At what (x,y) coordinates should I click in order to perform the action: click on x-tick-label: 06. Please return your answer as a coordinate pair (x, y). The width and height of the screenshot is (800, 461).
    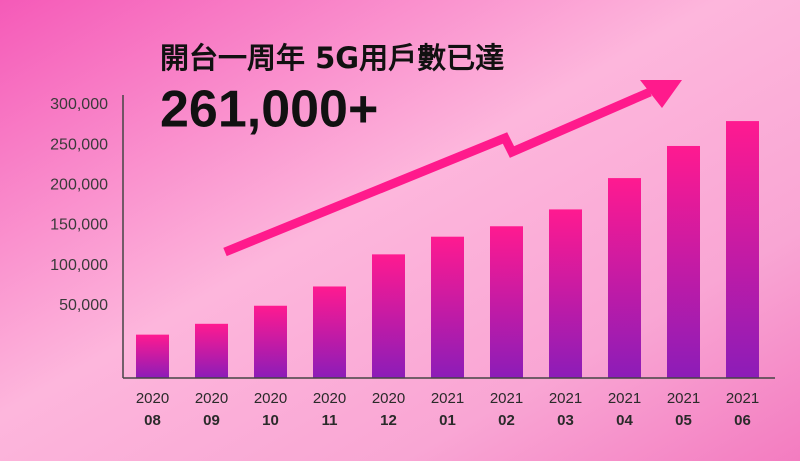
    Looking at the image, I should click on (742, 420).